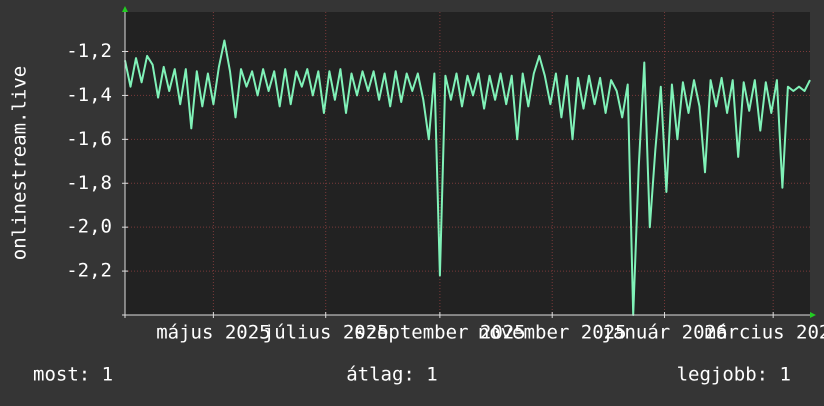  I want to click on x-tick-label: március 2026, so click(764, 333).